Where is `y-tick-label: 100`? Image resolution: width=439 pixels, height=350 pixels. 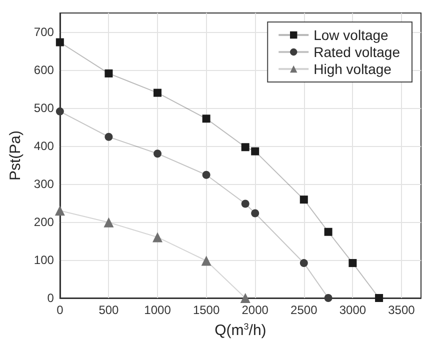
y-tick-label: 100 is located at coordinates (44, 260).